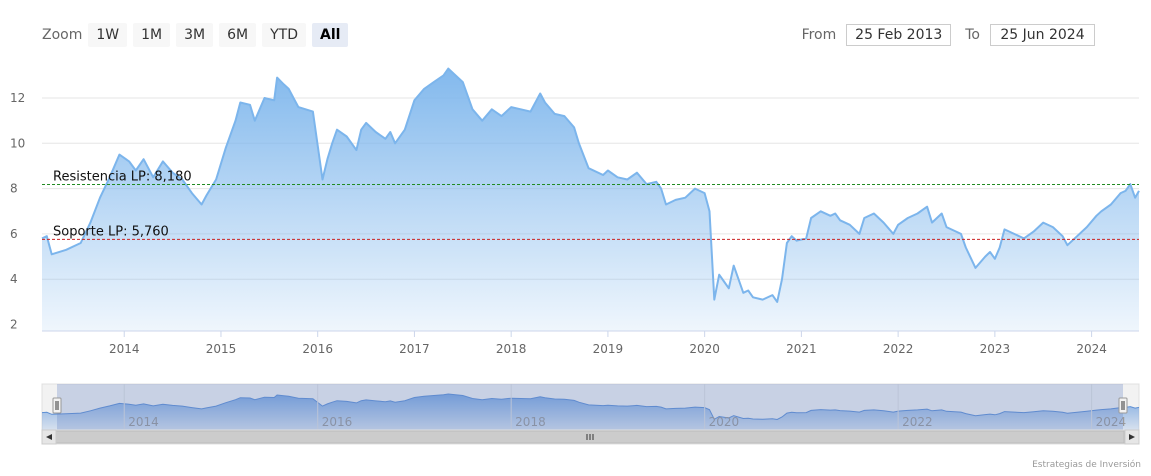 This screenshot has height=476, width=1151. Describe the element at coordinates (590, 205) in the screenshot. I see `plot-lines: Resistencia LP: 8,180 Soporte LP: 5,760` at that location.